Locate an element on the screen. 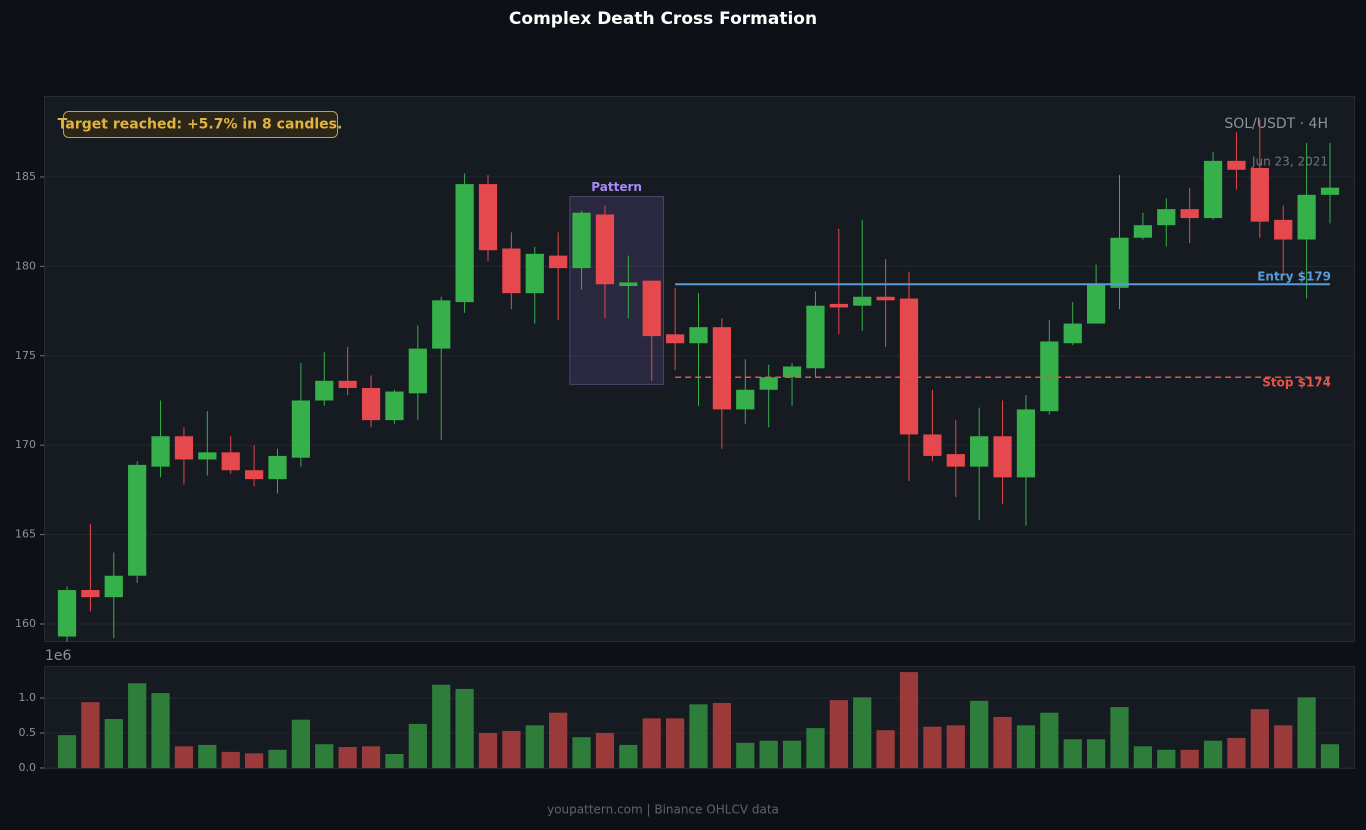 This screenshot has height=830, width=1366. annotation-box is located at coordinates (200, 124).